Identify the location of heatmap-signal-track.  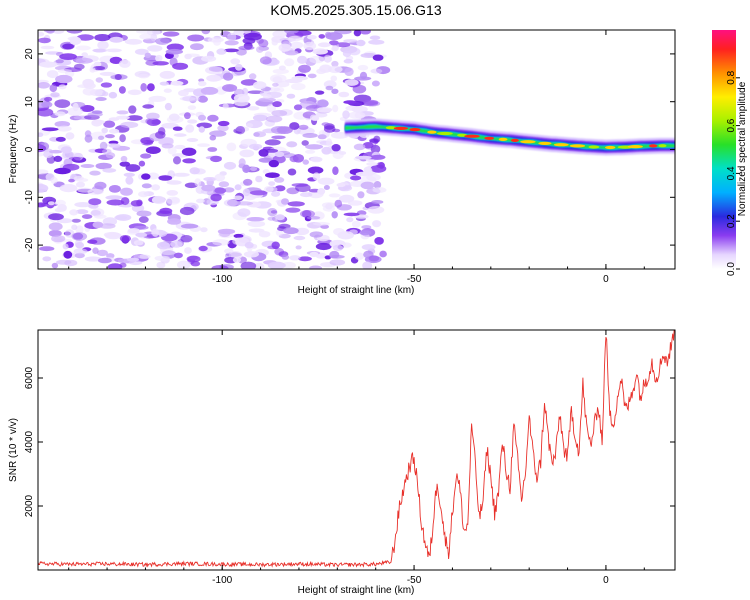
(510, 137).